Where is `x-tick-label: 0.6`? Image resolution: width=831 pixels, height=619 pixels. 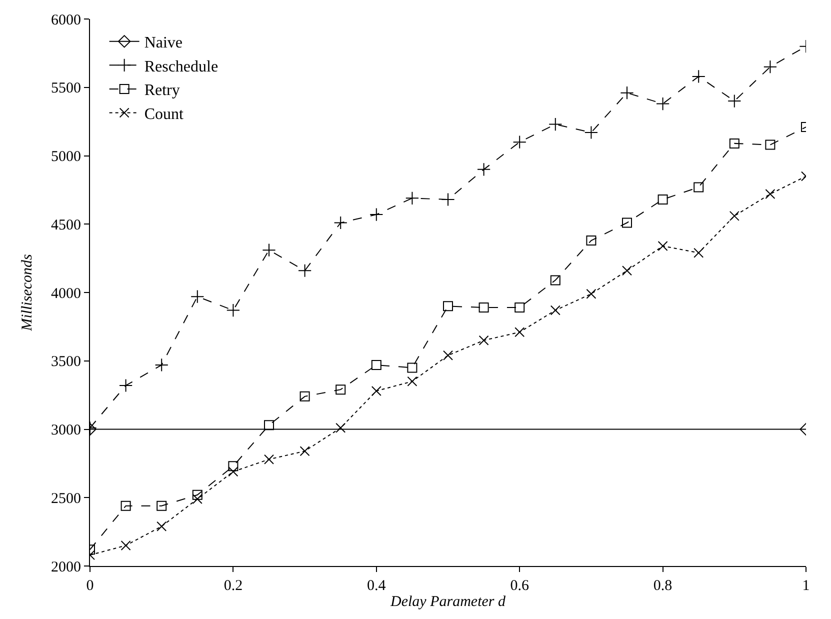
x-tick-label: 0.6 is located at coordinates (520, 586).